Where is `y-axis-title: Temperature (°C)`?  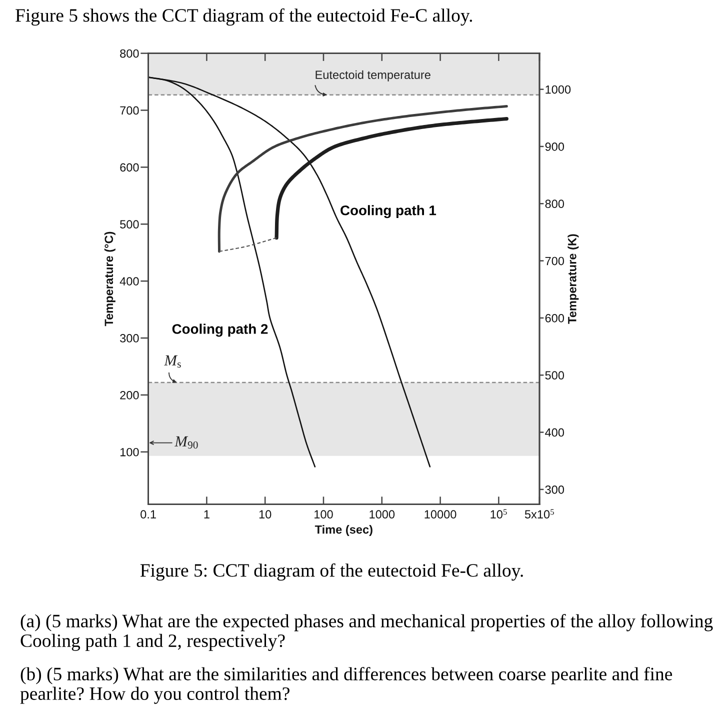 y-axis-title: Temperature (°C) is located at coordinates (110, 279).